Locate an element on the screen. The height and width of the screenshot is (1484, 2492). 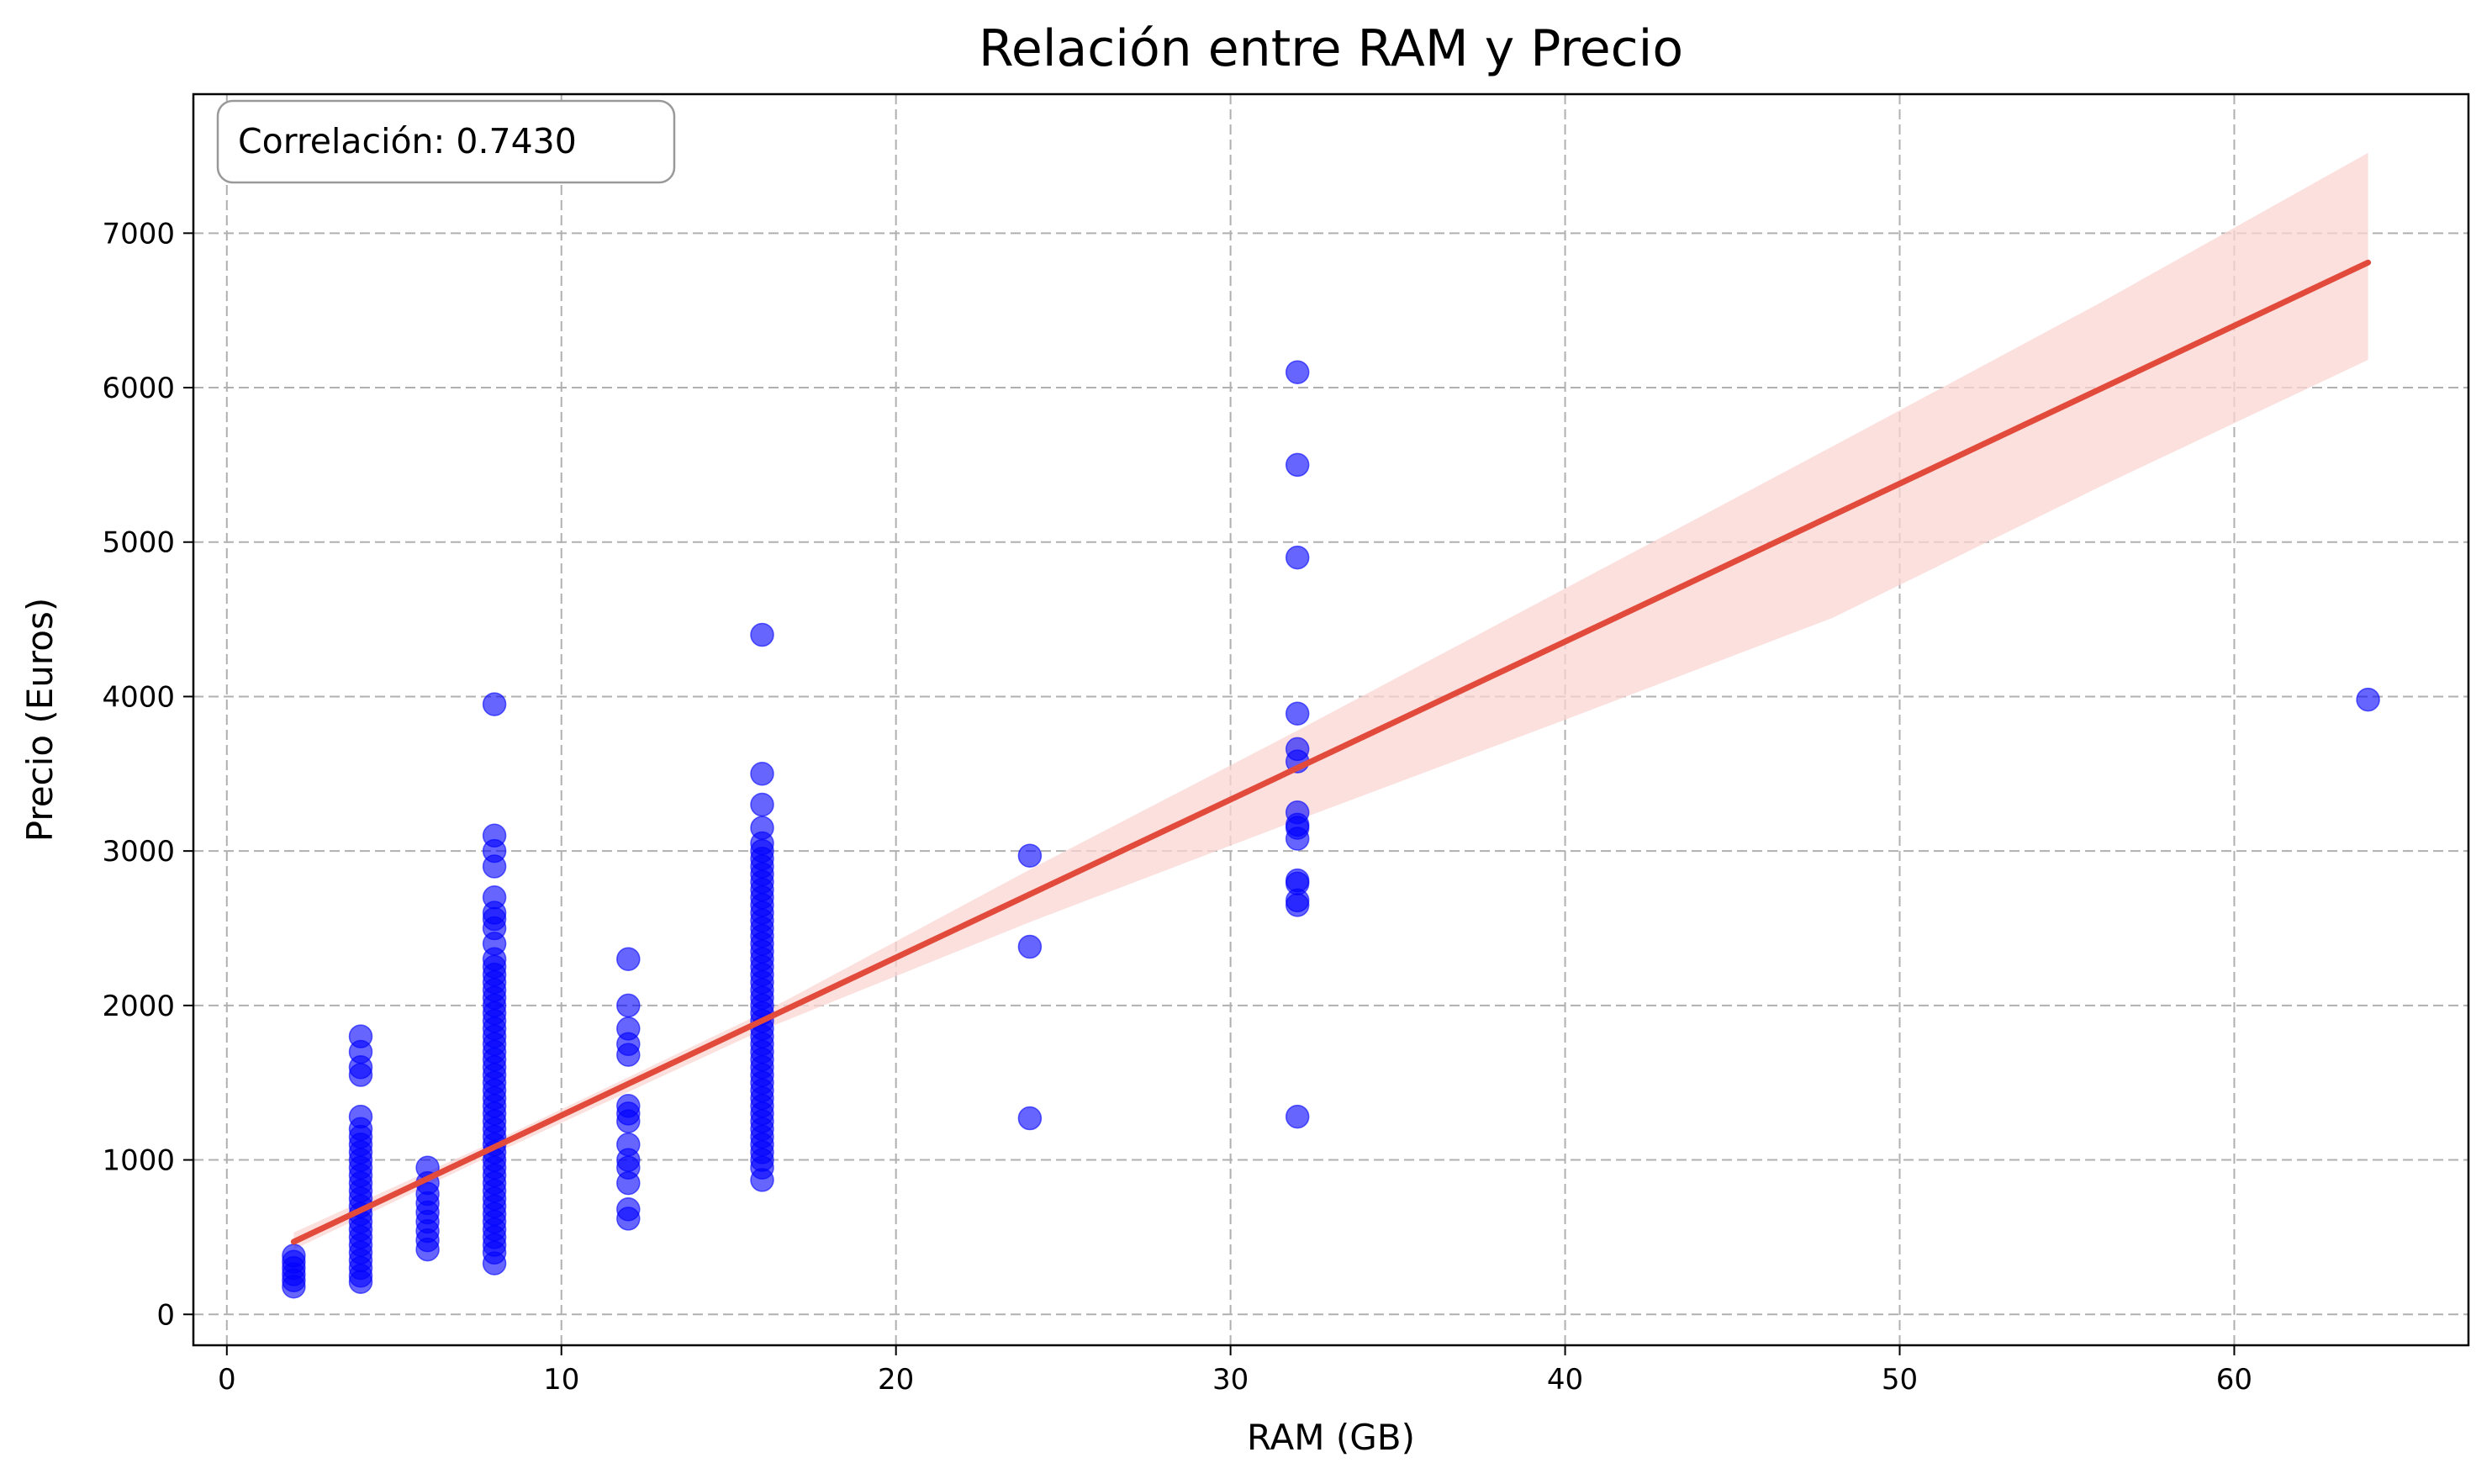
annotation-box is located at coordinates (446, 141).